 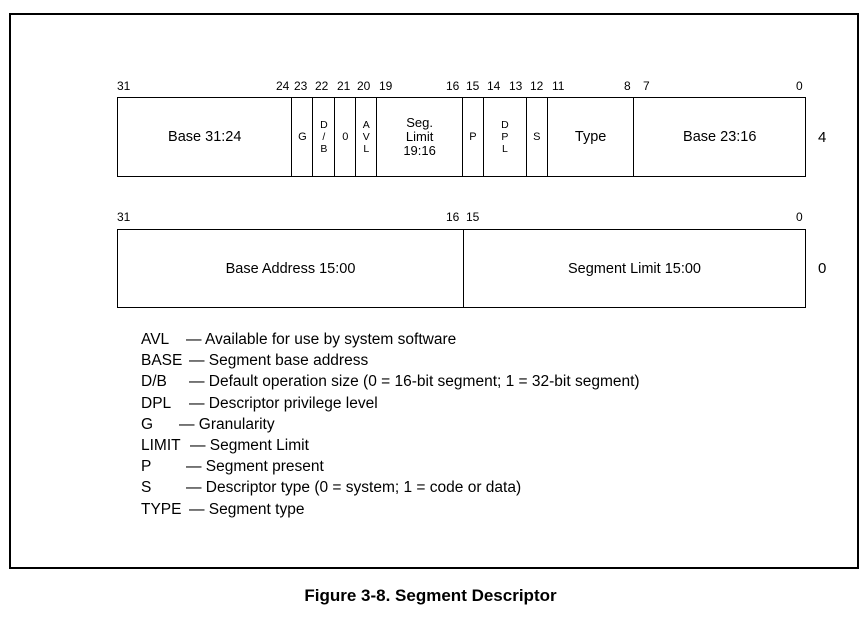 I want to click on avl-char-2: V, so click(x=366, y=137).